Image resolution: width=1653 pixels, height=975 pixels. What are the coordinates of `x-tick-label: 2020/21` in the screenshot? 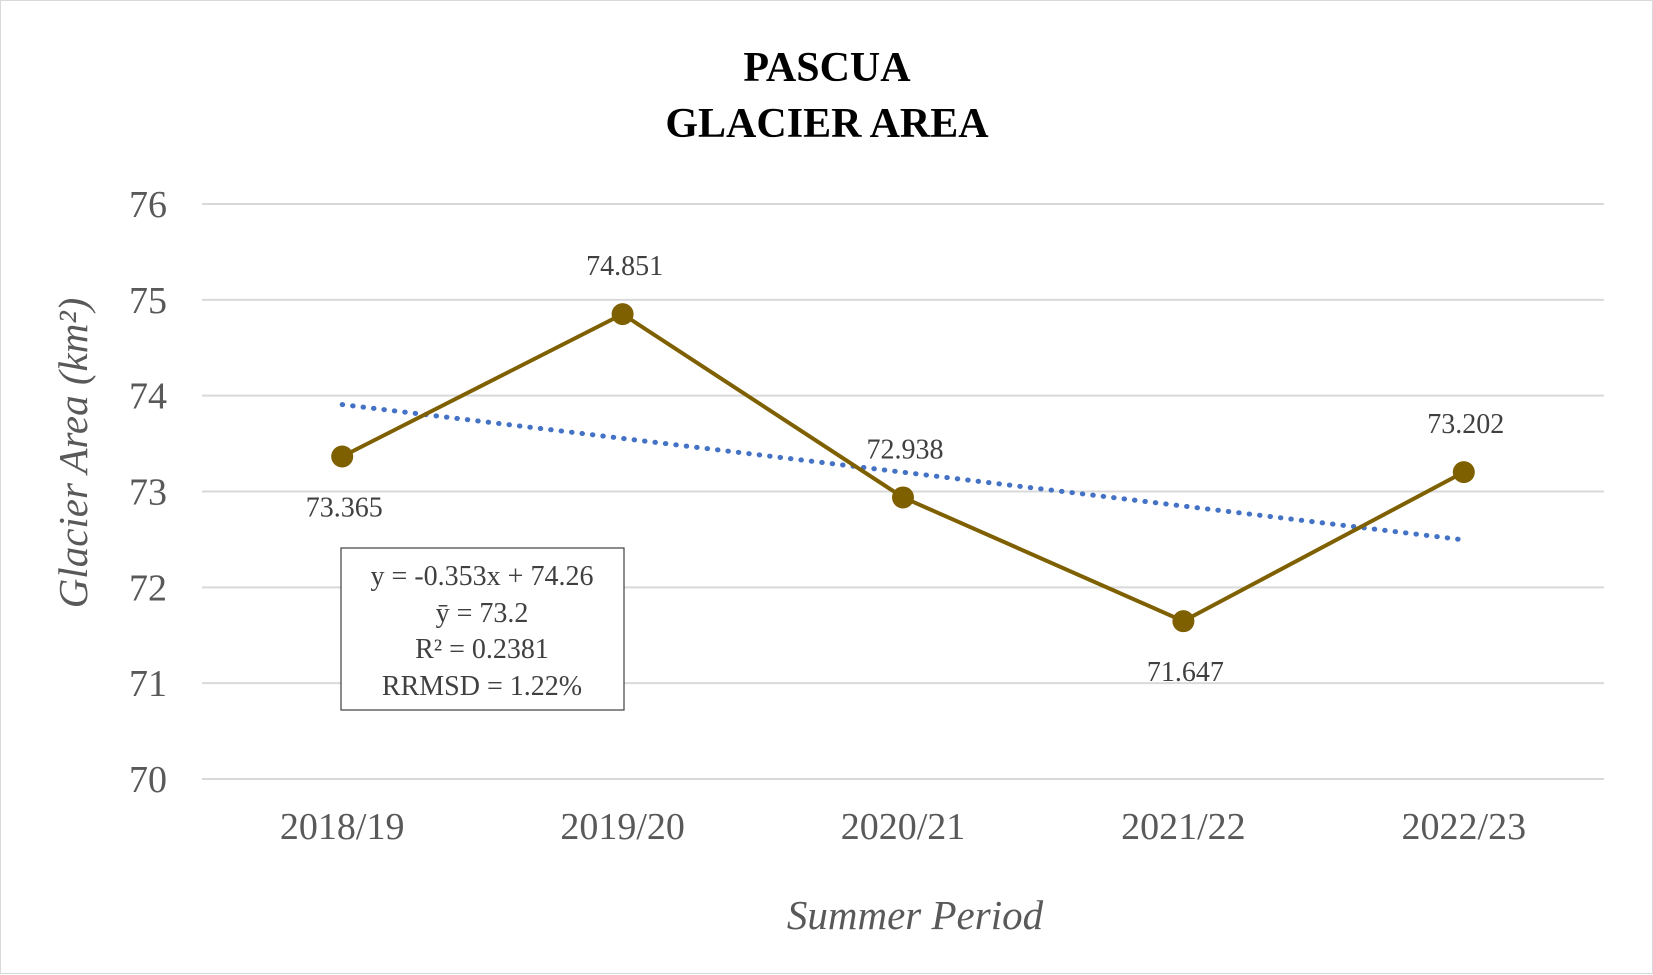 It's located at (903, 827).